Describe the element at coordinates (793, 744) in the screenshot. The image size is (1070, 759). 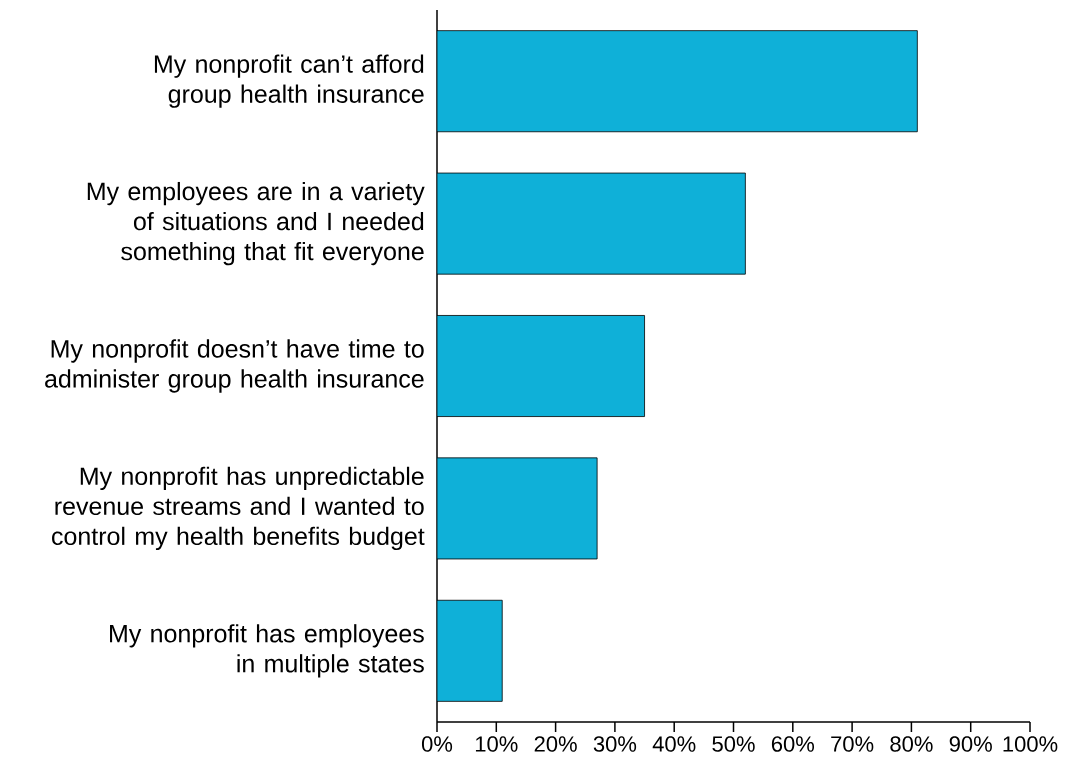
I see `x-tick-label: 60%` at that location.